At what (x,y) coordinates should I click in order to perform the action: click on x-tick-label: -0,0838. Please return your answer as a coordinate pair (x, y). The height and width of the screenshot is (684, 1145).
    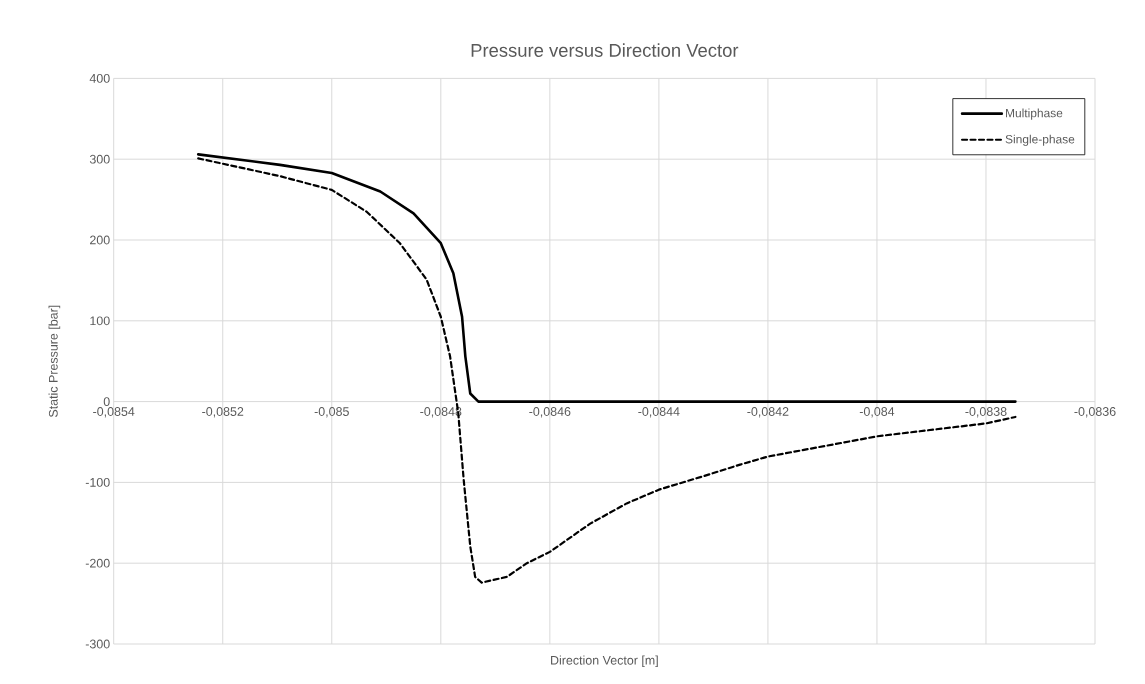
    Looking at the image, I should click on (986, 412).